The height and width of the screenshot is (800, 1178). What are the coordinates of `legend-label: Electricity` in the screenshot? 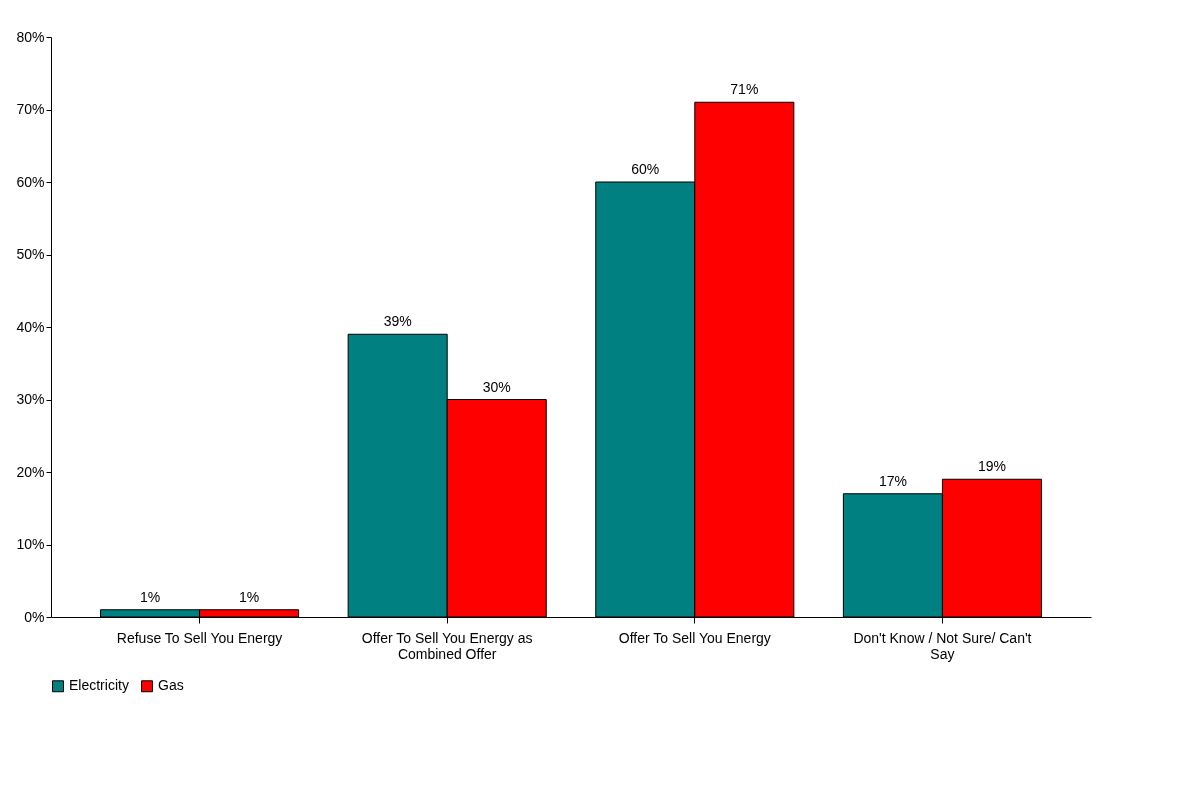 It's located at (99, 685).